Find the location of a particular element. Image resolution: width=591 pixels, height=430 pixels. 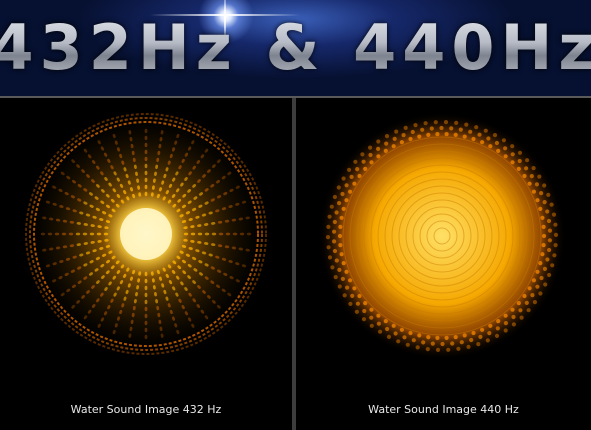

pattern-ring is located at coordinates (442, 236).